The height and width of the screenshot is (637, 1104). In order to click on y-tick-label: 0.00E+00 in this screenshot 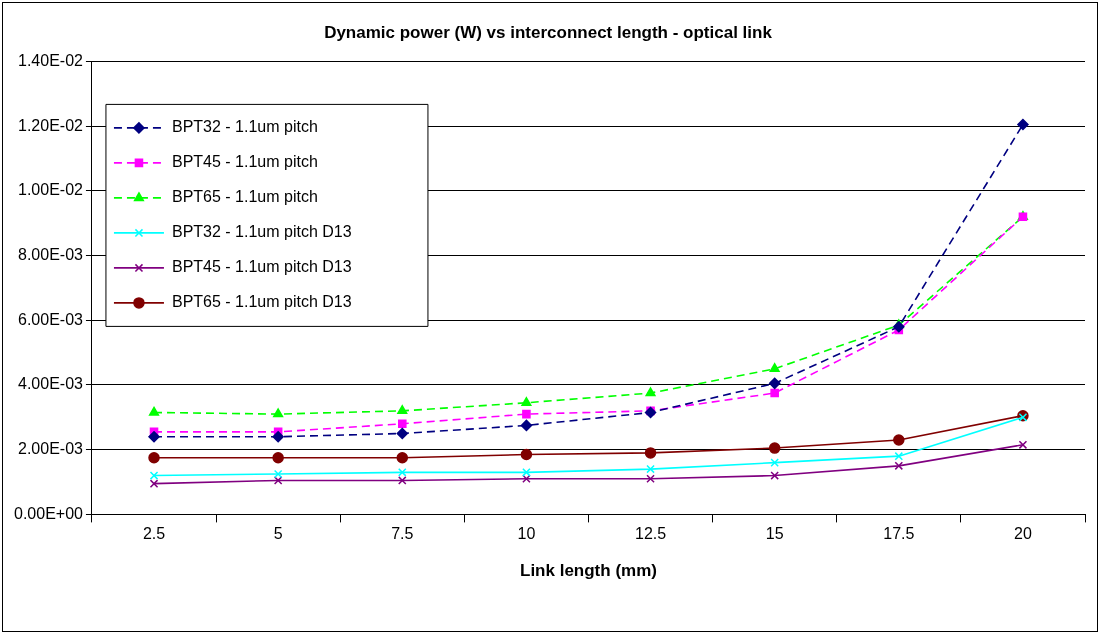, I will do `click(49, 513)`.